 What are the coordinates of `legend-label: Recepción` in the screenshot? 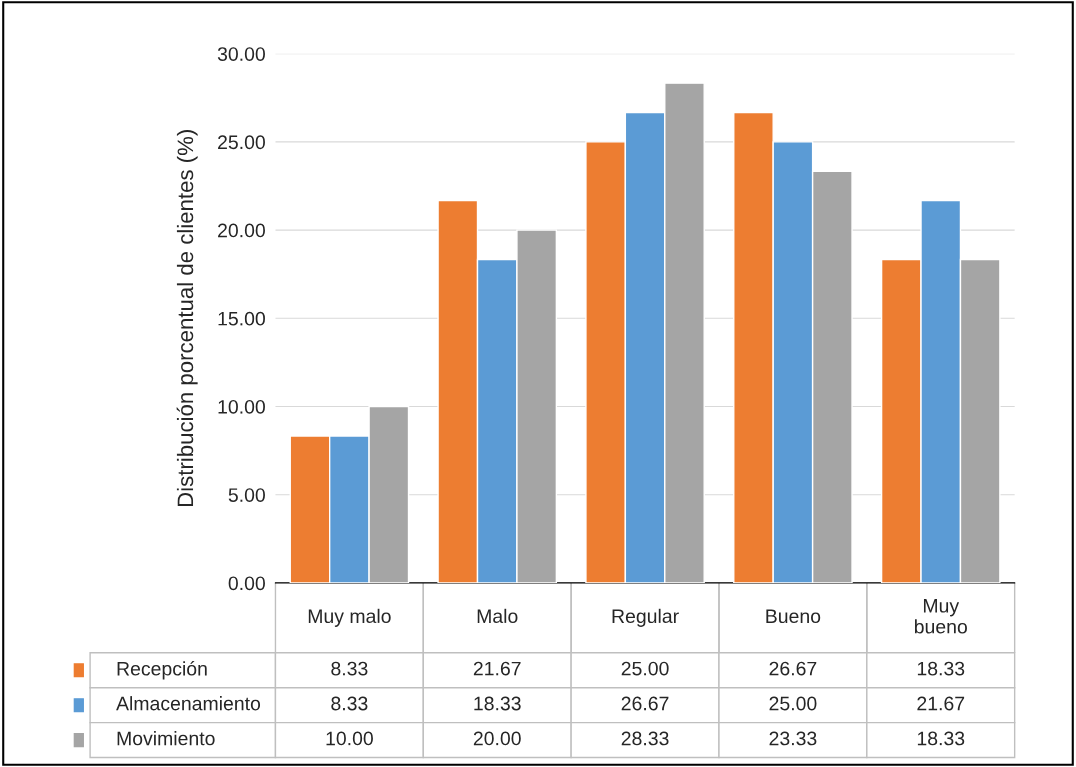 It's located at (162, 670).